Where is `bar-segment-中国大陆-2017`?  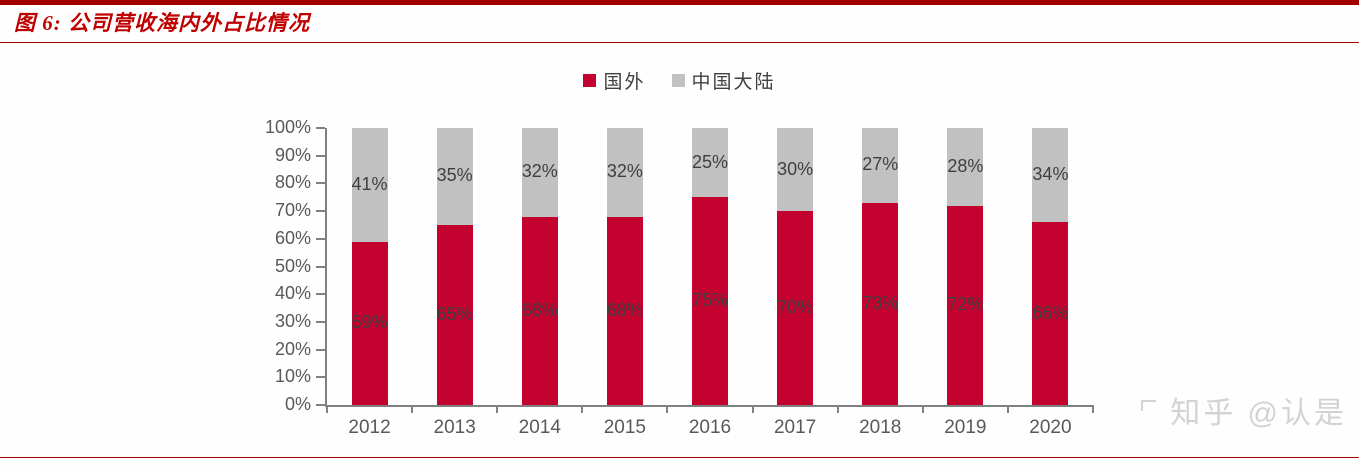 bar-segment-中国大陆-2017 is located at coordinates (795, 170).